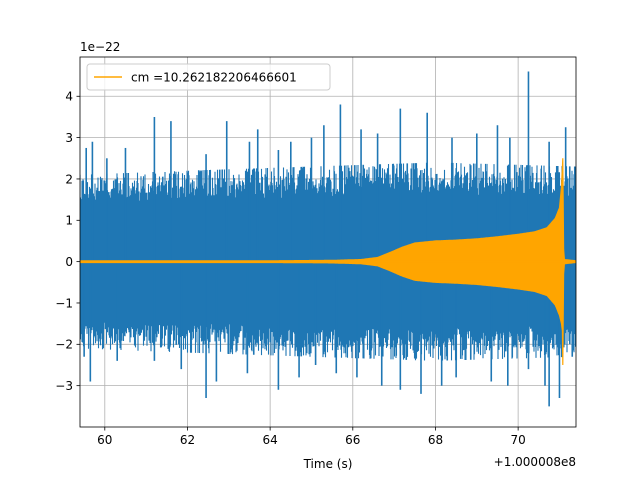 The height and width of the screenshot is (480, 640). What do you see at coordinates (64, 345) in the screenshot?
I see `y-tick-label: −2` at bounding box center [64, 345].